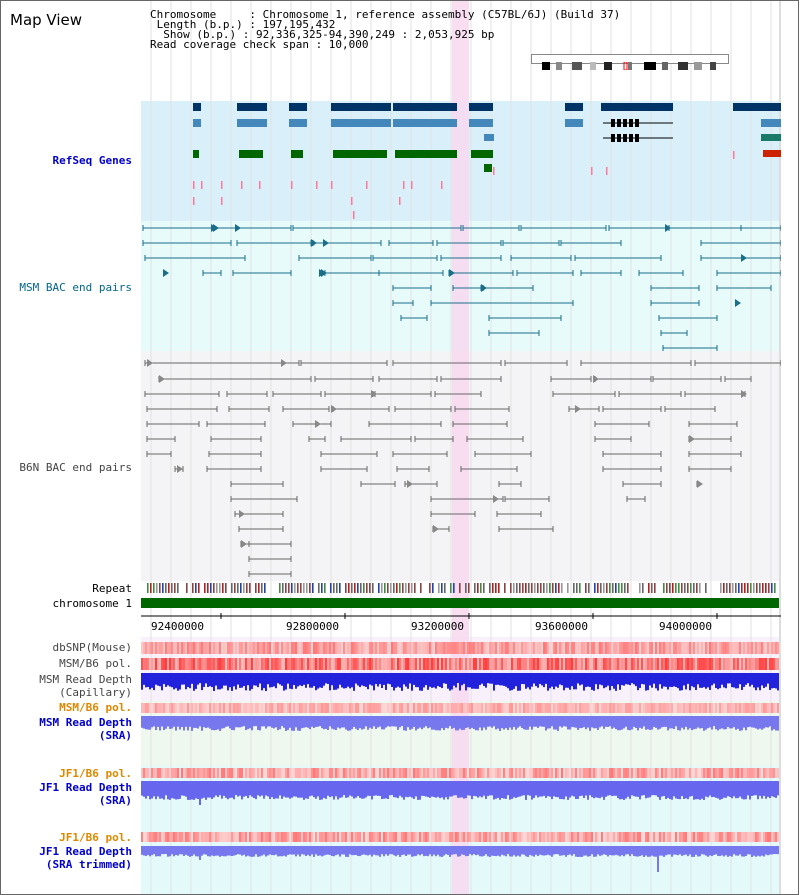  Describe the element at coordinates (426, 154) in the screenshot. I see `gene-exon` at that location.